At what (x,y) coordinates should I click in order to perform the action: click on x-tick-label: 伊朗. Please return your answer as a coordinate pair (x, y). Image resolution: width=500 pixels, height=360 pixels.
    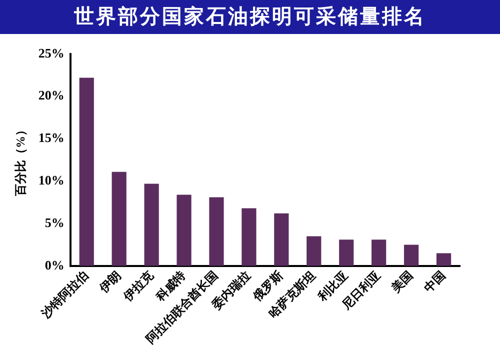
    Looking at the image, I should click on (110, 282).